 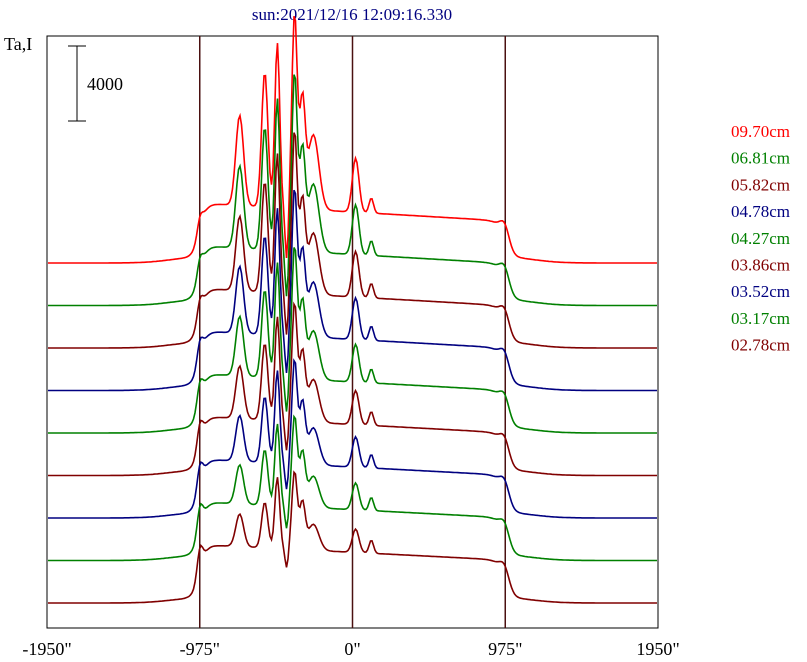 What do you see at coordinates (105, 84) in the screenshot?
I see `scale-bar-label: 4000` at bounding box center [105, 84].